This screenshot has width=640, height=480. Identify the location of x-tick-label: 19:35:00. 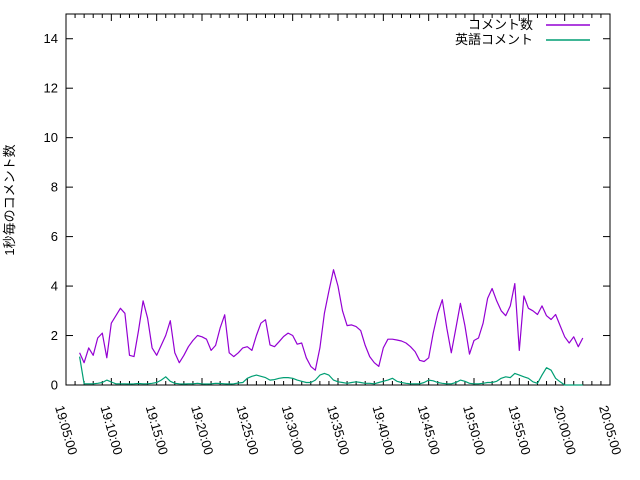
(338, 430).